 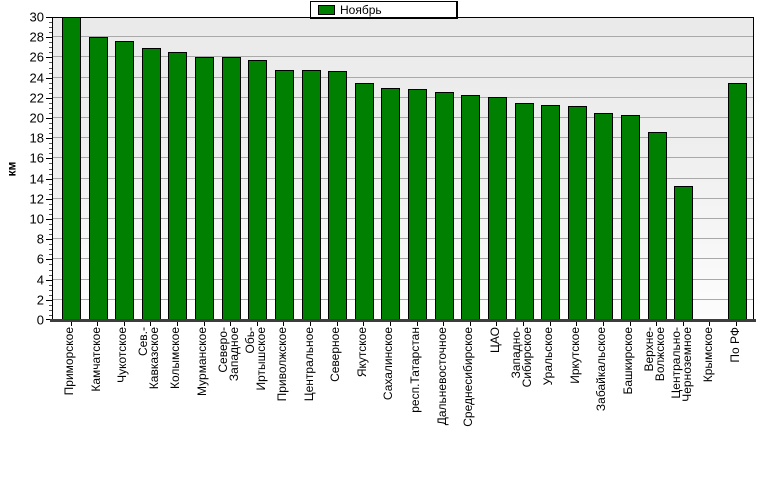 What do you see at coordinates (442, 376) in the screenshot?
I see `x-category-label: Дальневосточное` at bounding box center [442, 376].